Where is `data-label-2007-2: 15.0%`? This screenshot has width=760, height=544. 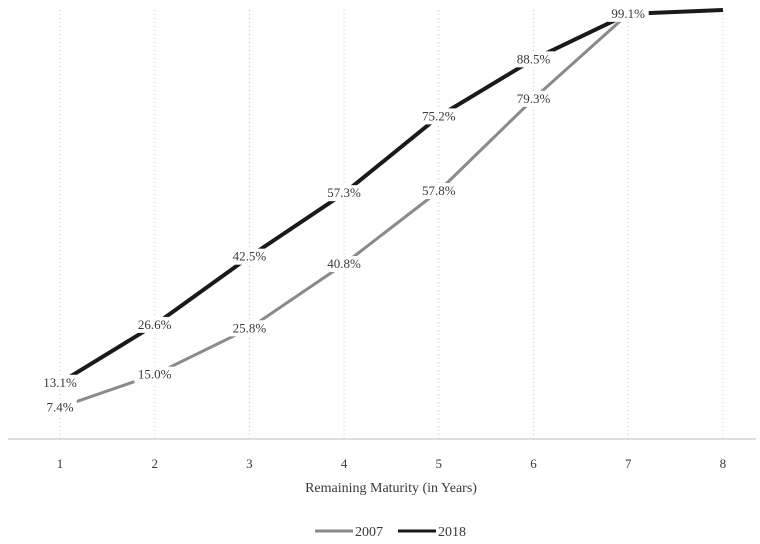
data-label-2007-2: 15.0% is located at coordinates (155, 374).